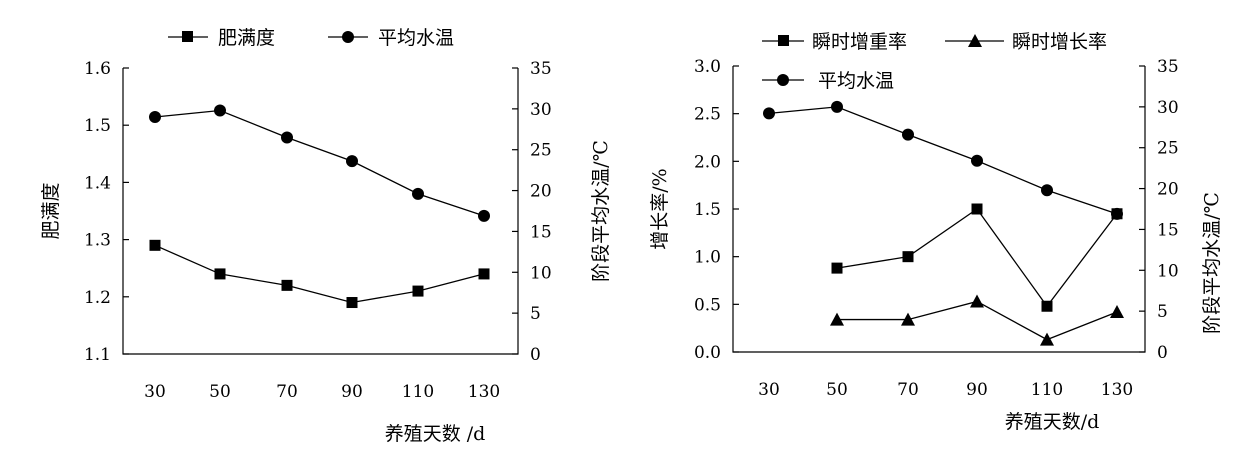 The width and height of the screenshot is (1242, 463). I want to click on y-axis-left-label: 增长率/%, so click(660, 208).